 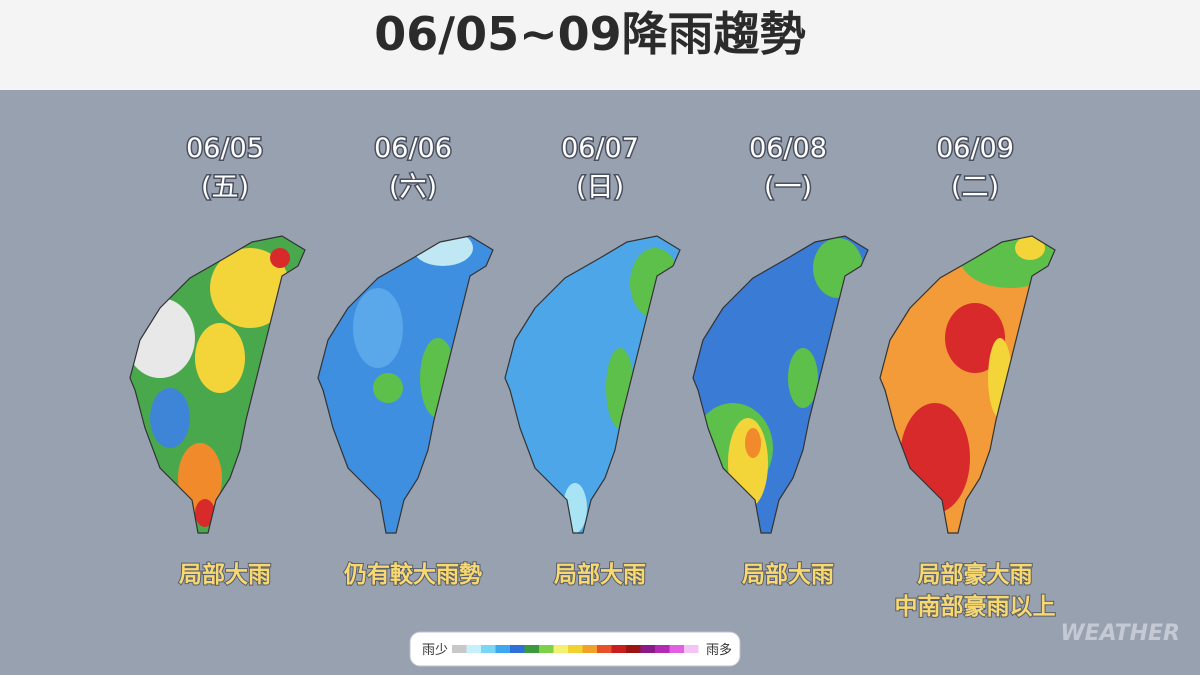 I want to click on weekday: (二), so click(x=975, y=187).